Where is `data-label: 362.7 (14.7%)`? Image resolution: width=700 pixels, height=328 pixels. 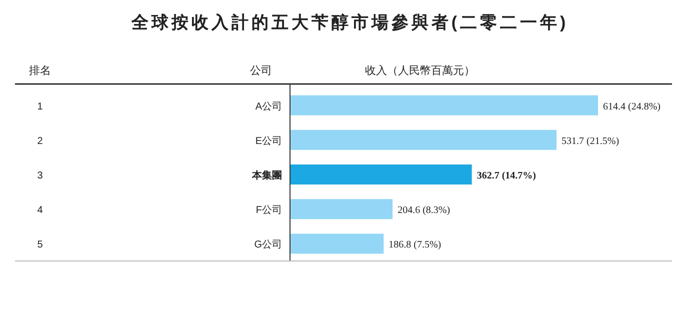
data-label: 362.7 (14.7%) is located at coordinates (506, 176).